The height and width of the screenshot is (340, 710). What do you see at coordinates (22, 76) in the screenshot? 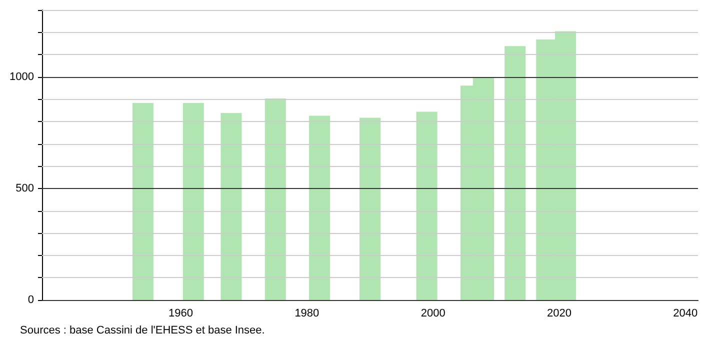
I see `y-tick-label: 1000` at bounding box center [22, 76].